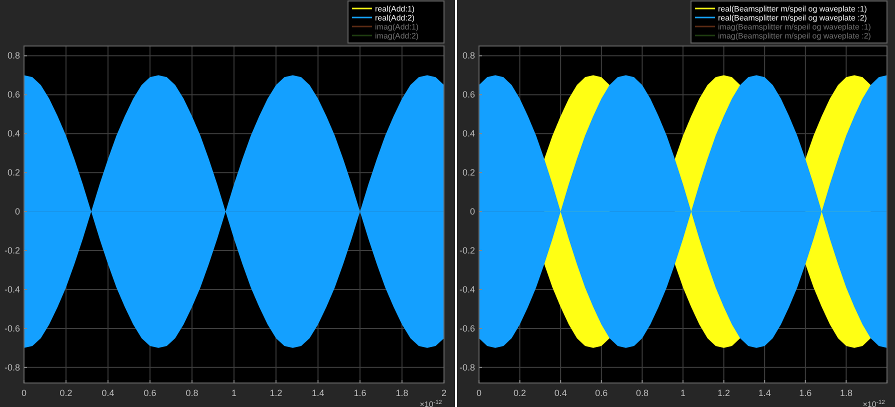  I want to click on legend-label: imag(Add:2), so click(397, 36).